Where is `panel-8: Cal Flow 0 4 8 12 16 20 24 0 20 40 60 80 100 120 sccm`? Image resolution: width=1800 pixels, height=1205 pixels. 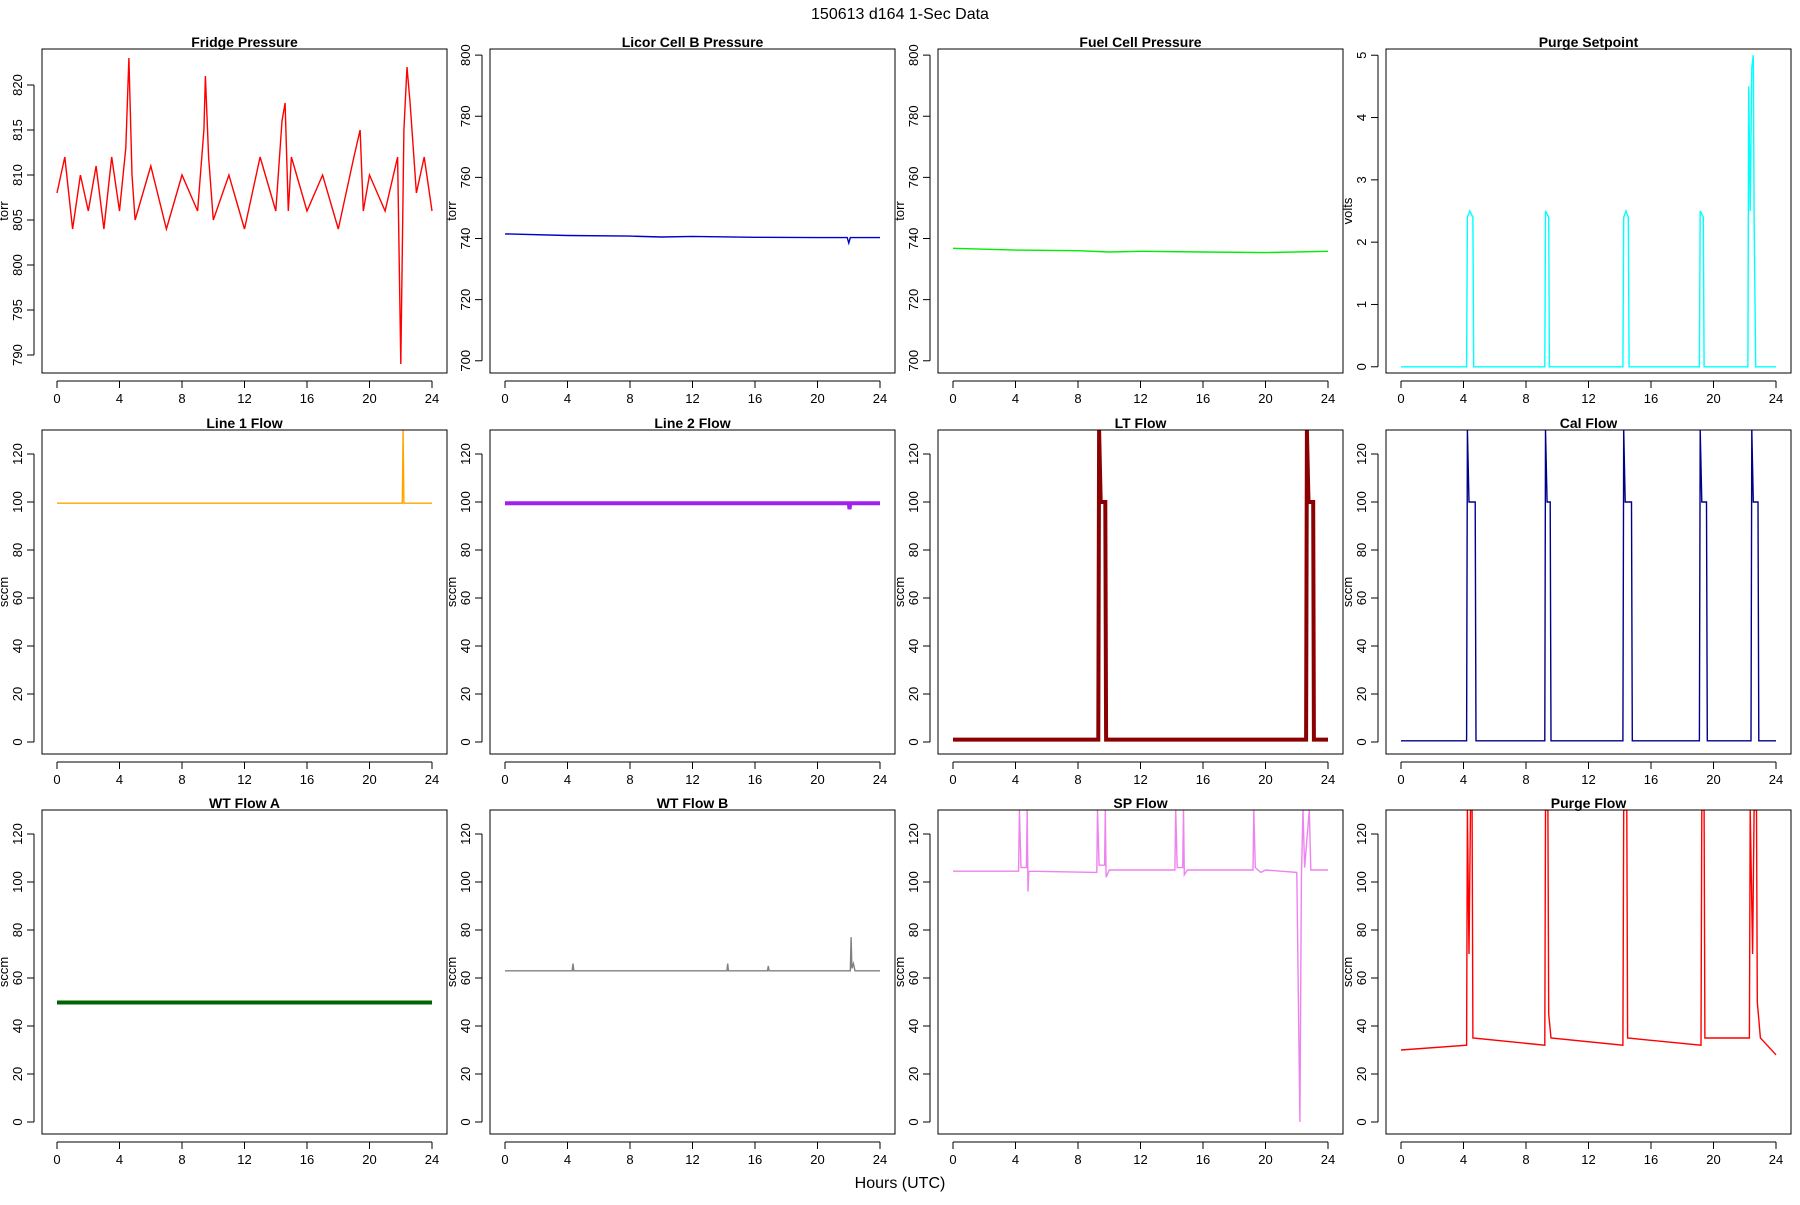 panel-8: Cal Flow 0 4 8 12 16 20 24 0 20 40 60 80 100 120 sccm is located at coordinates (1566, 601).